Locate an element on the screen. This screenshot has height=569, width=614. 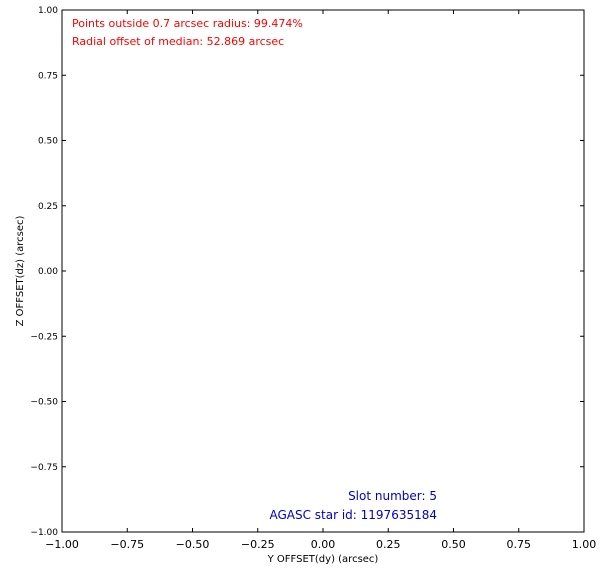
x-tick-label: 0.50 is located at coordinates (453, 544).